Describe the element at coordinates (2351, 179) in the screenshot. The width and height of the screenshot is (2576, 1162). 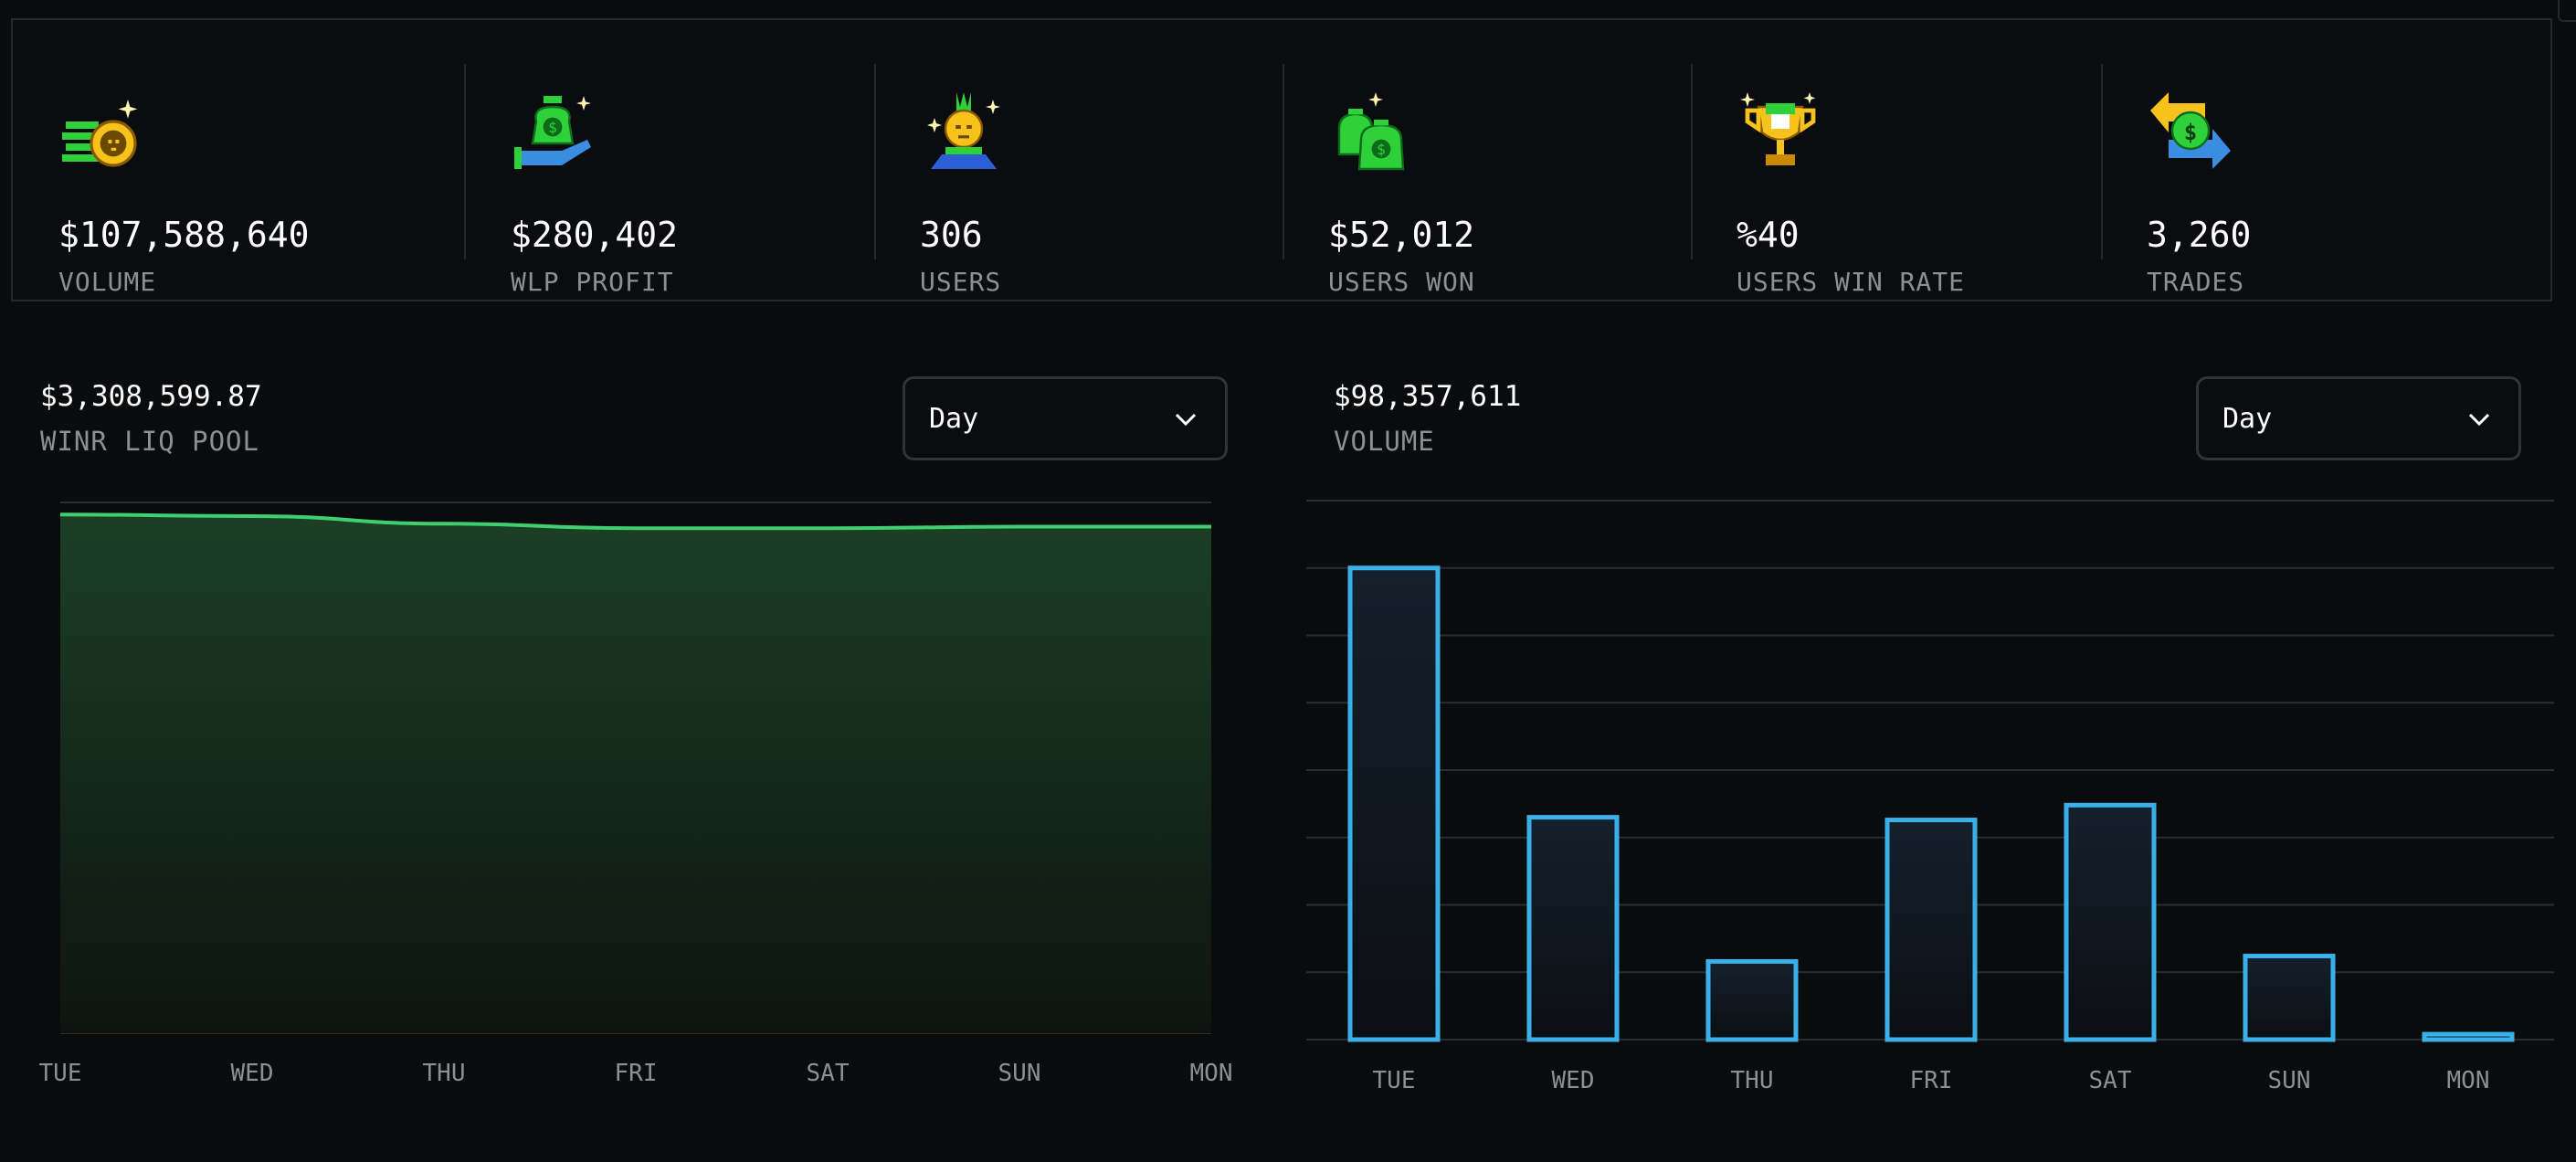
I see `stat-trades: $ 3,260 TRADES` at that location.